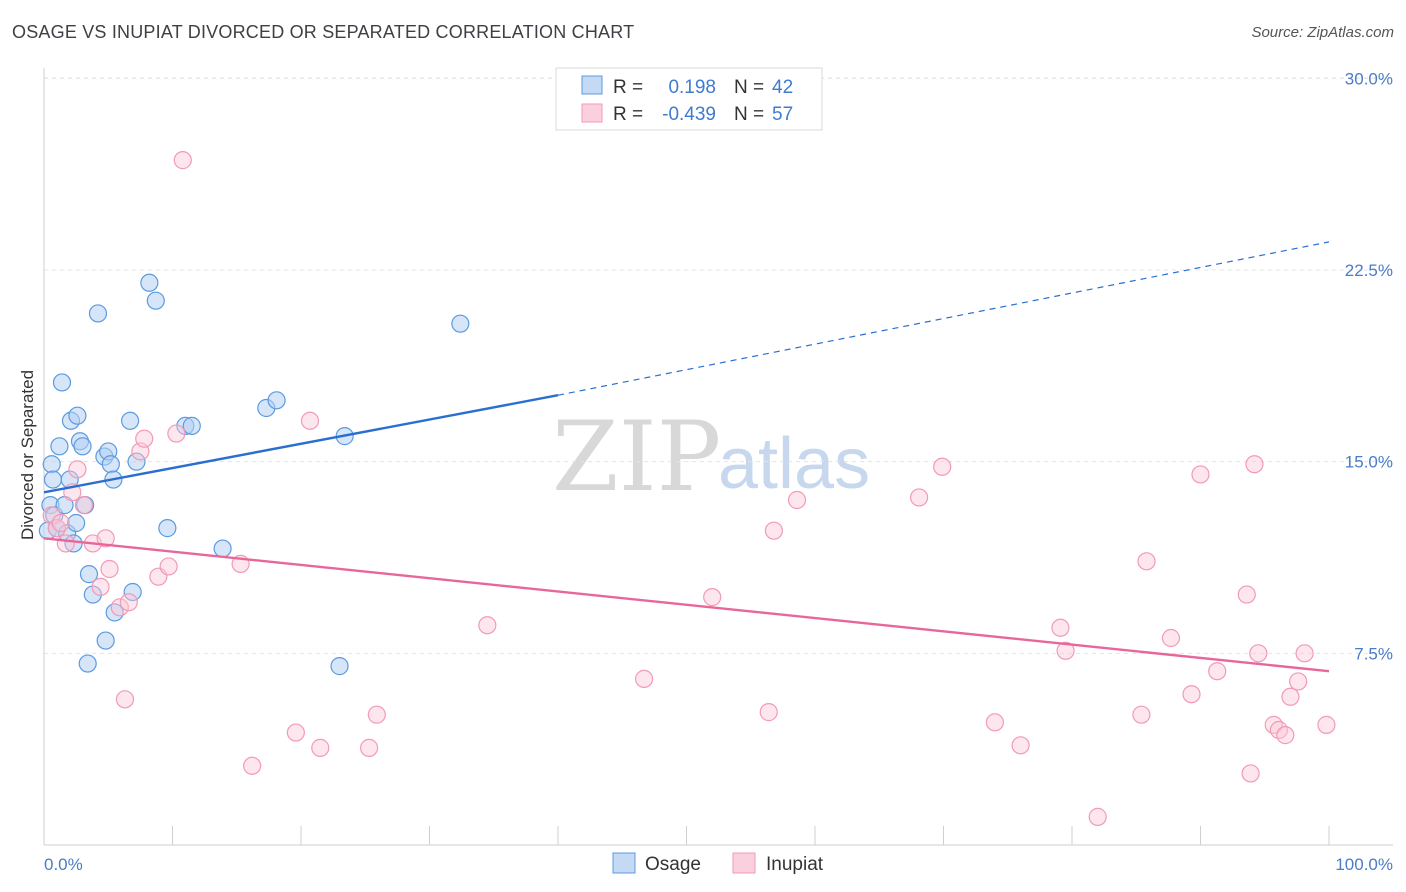  I want to click on inupiat-r-label: R =, so click(628, 114).